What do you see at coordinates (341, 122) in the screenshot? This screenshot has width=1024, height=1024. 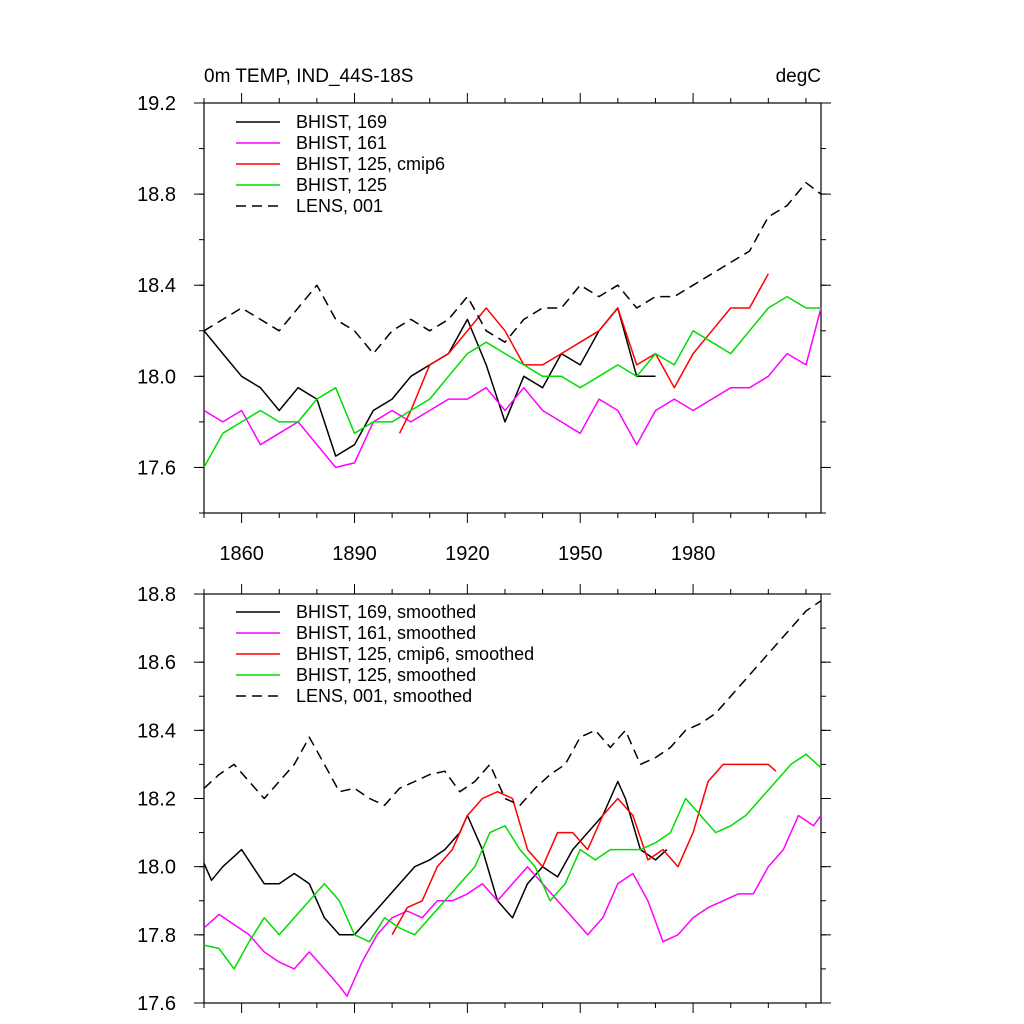 I see `legend-label: BHIST, 169` at bounding box center [341, 122].